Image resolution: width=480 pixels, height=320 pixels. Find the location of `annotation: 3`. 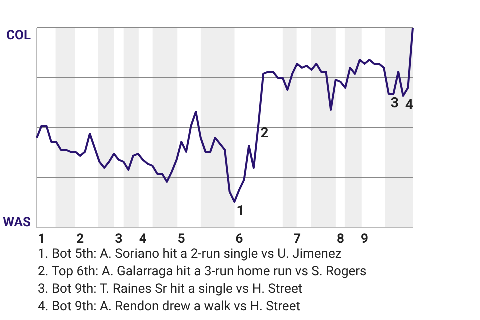

annotation: 3 is located at coordinates (394, 104).